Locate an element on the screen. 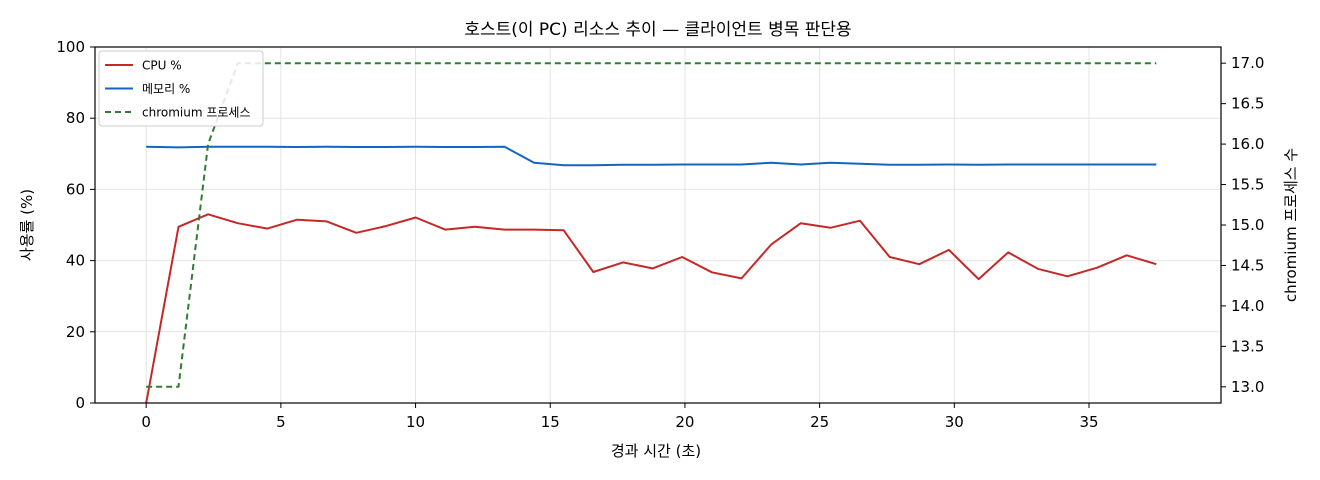 This screenshot has width=1320, height=480. y-tick-label: 40 is located at coordinates (75, 261).